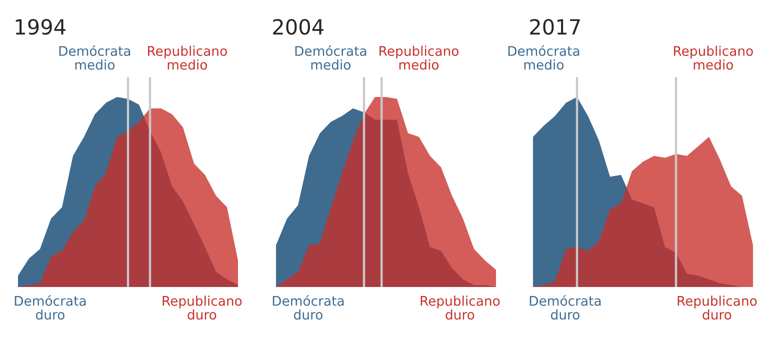 The width and height of the screenshot is (761, 339). Describe the element at coordinates (555, 26) in the screenshot. I see `chart-title: 2017` at that location.